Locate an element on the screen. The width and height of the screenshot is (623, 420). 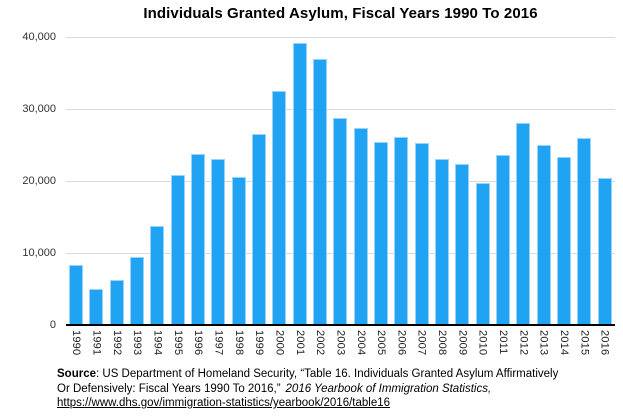
x-tick-slot: 1998 is located at coordinates (239, 342).